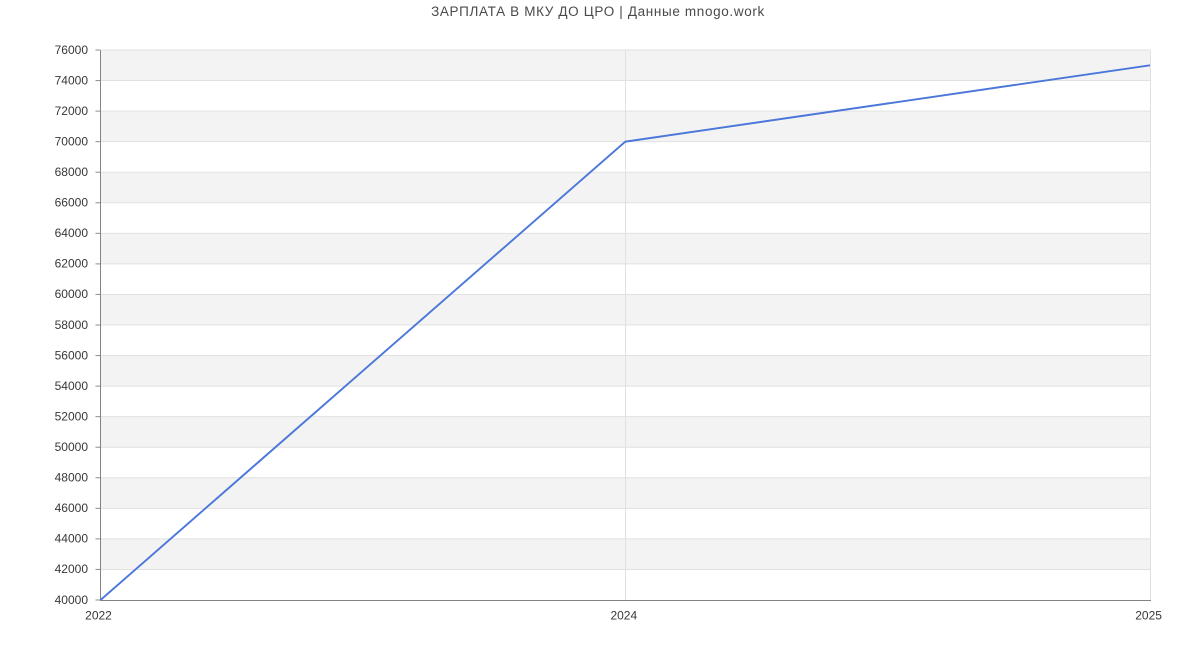  What do you see at coordinates (72, 80) in the screenshot?
I see `svg-text: 74000` at bounding box center [72, 80].